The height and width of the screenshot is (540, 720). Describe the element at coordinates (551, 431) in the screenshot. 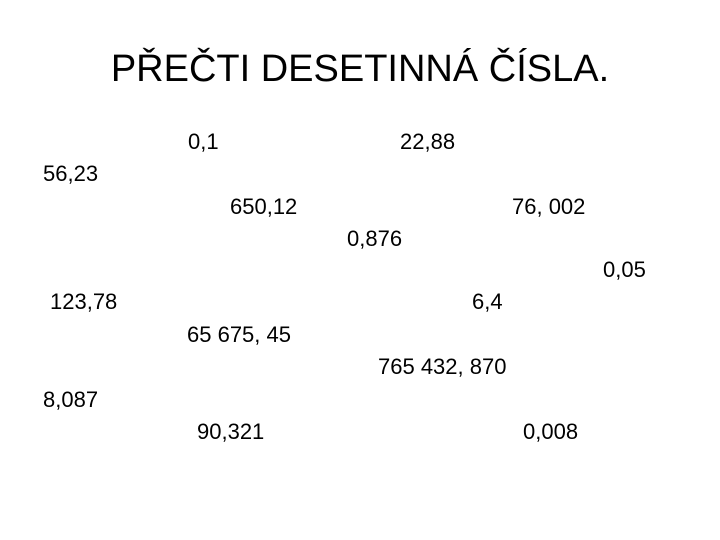

I see `number: 0,008` at that location.